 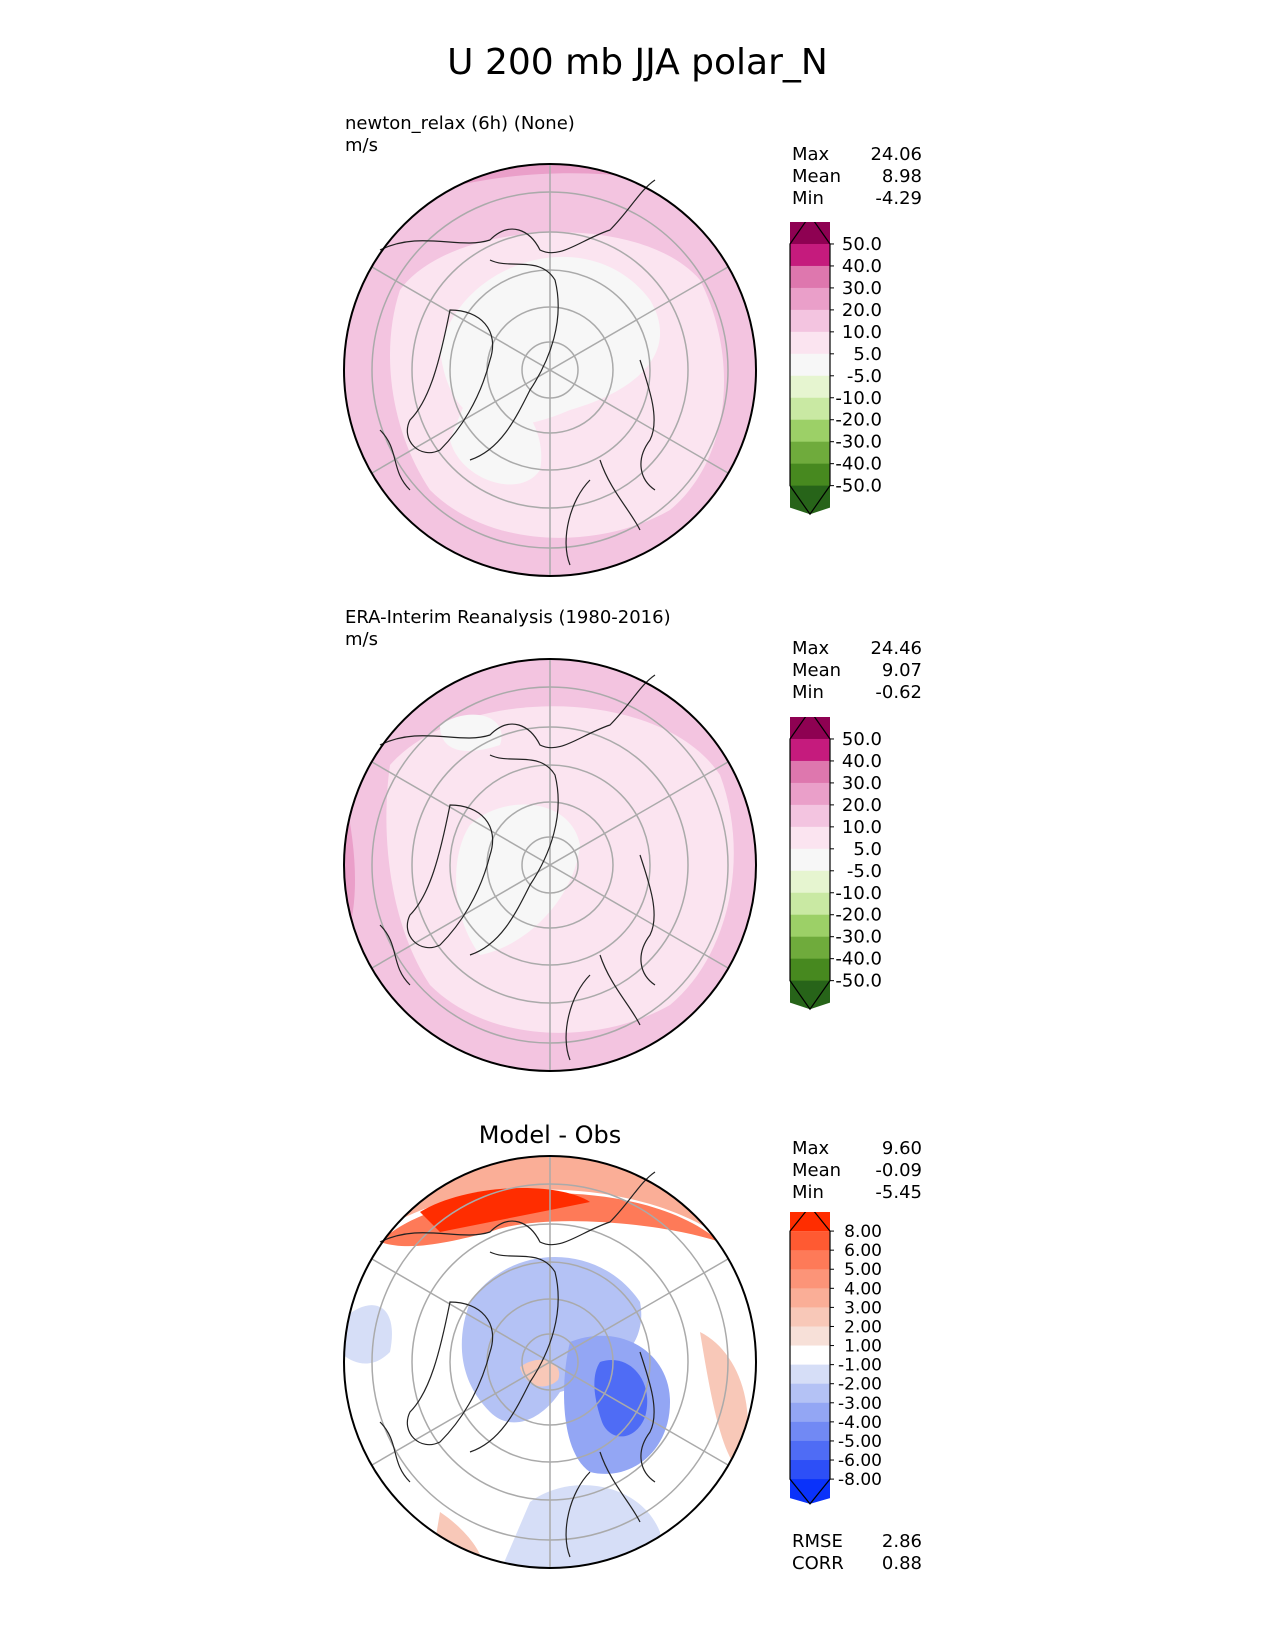 I want to click on stat-row-mean: Mean 9.07, so click(x=857, y=671).